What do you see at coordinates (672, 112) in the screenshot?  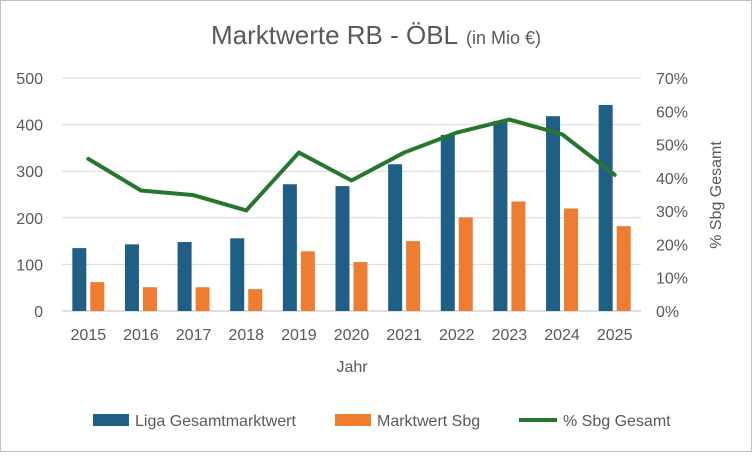 I see `y2-tick-label: 60%` at bounding box center [672, 112].